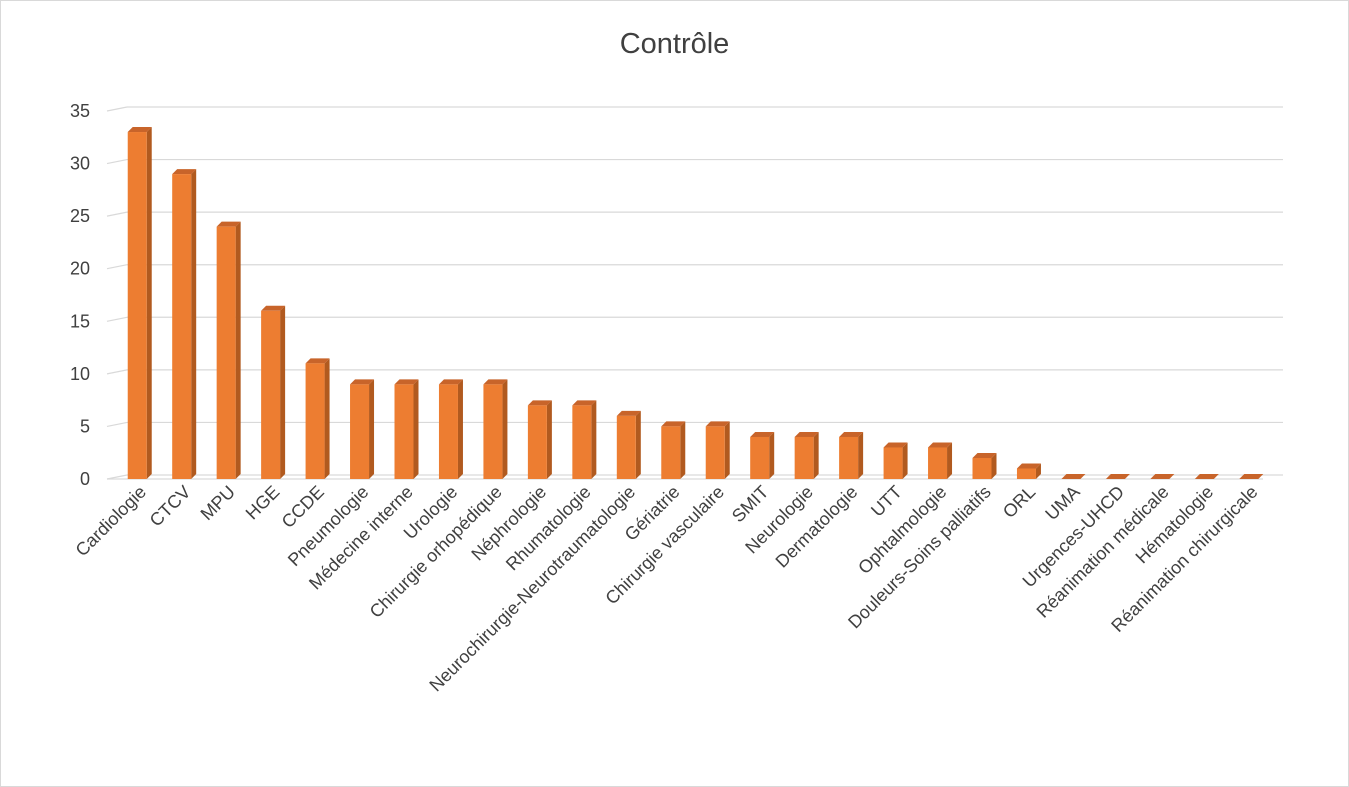  Describe the element at coordinates (85, 479) in the screenshot. I see `y-tick-label: 0` at that location.